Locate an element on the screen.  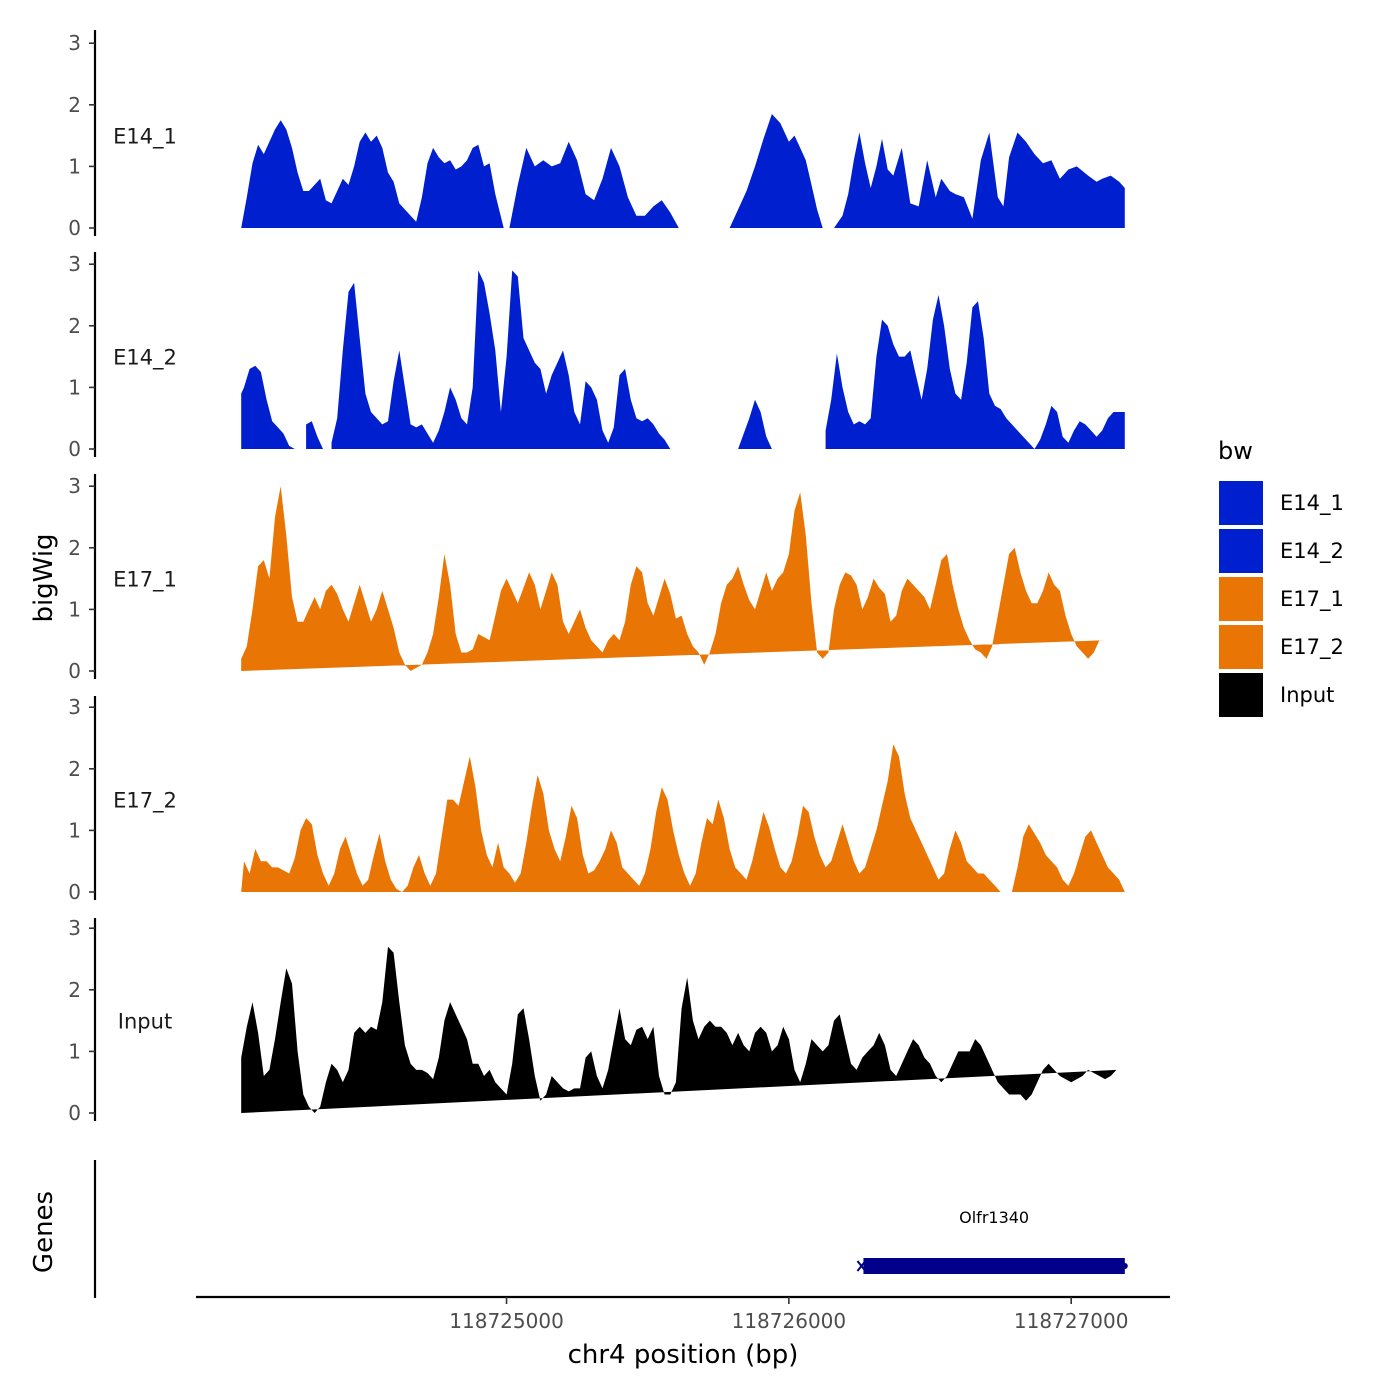
y-axis-title: bigWig is located at coordinates (44, 577).